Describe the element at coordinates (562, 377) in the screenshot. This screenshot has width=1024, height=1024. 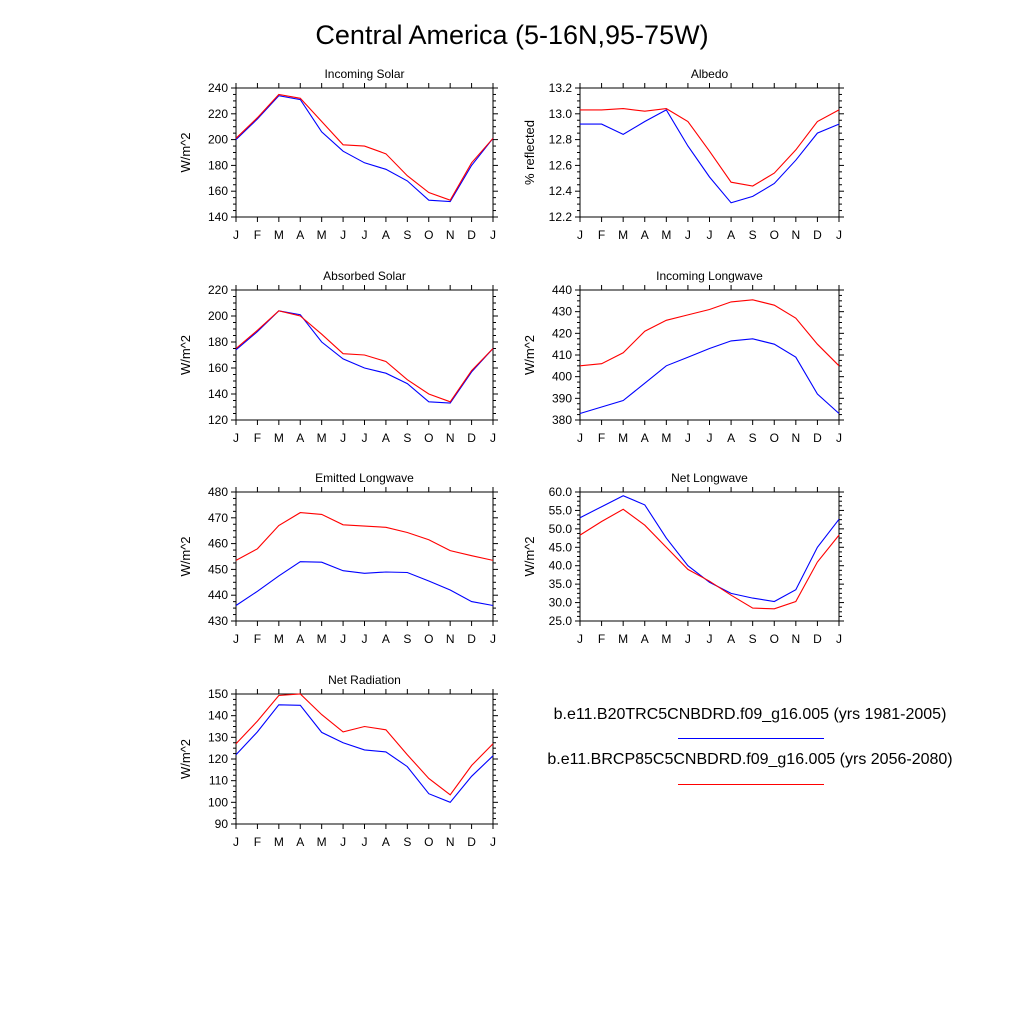
I see `y-tick-label: 400` at that location.